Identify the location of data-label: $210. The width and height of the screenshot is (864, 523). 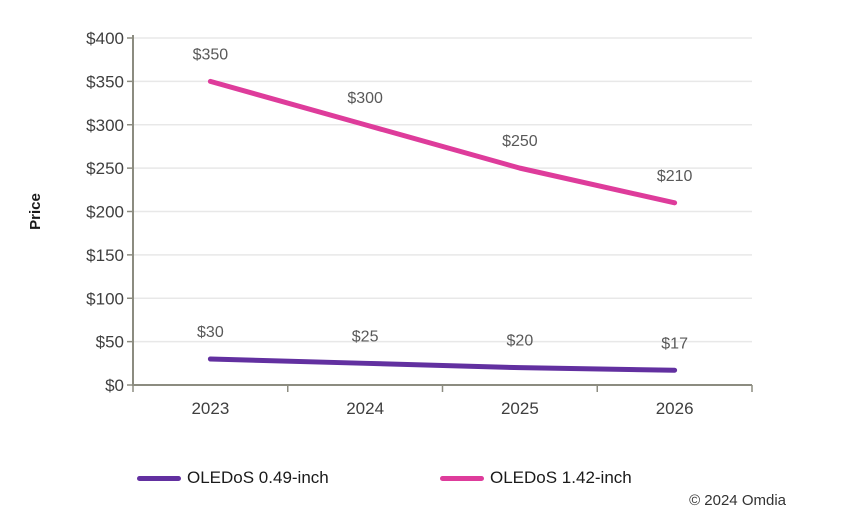
(675, 176).